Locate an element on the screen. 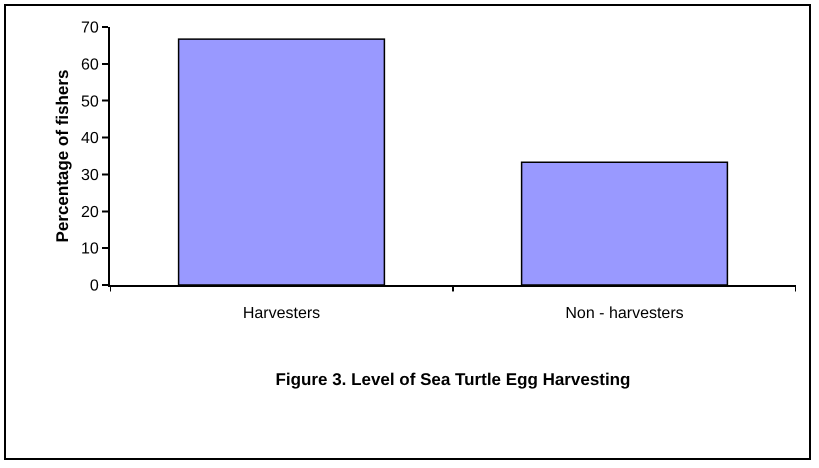 The image size is (819, 468). y-tick-label: 60 is located at coordinates (90, 65).